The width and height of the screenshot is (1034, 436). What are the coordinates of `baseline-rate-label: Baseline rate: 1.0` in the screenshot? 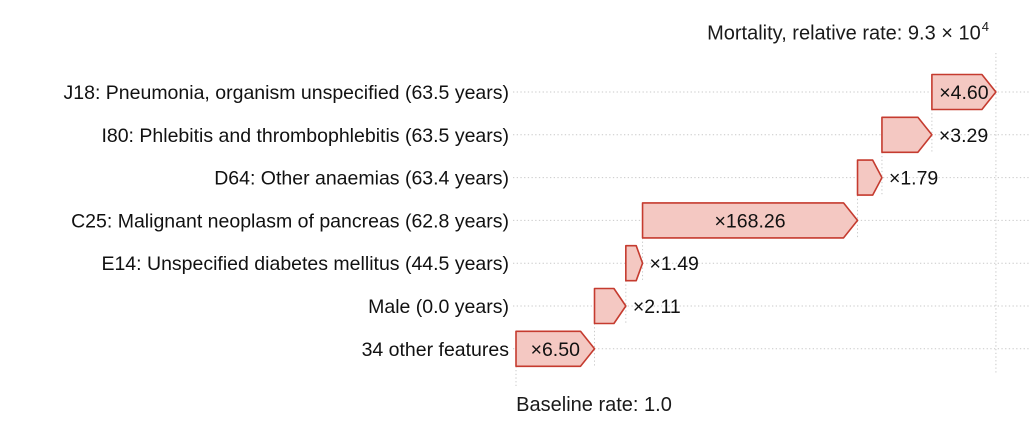 It's located at (594, 405).